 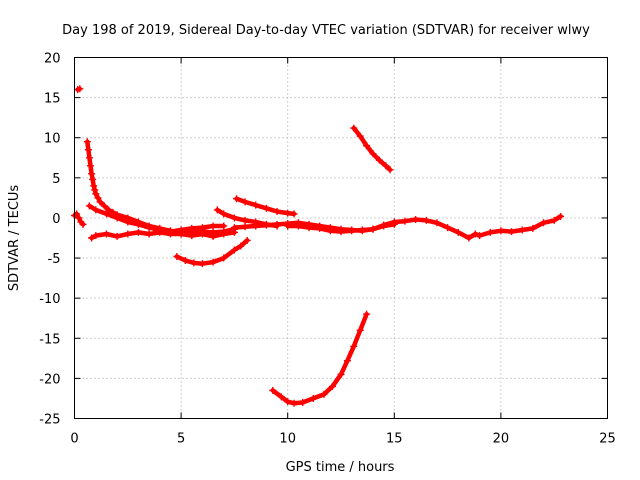 I want to click on series-isolated-high, so click(x=79, y=89).